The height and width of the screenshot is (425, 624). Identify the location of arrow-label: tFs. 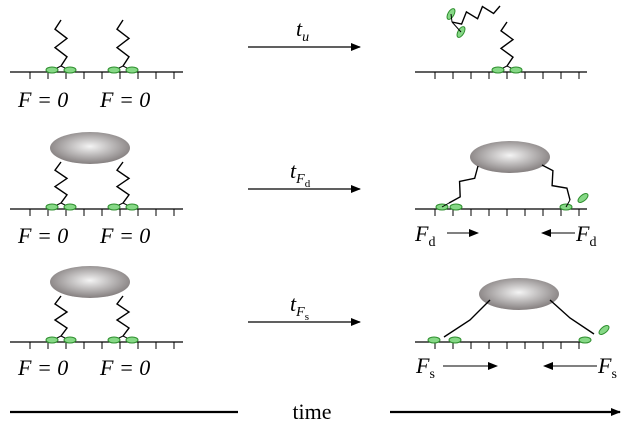
(299, 307).